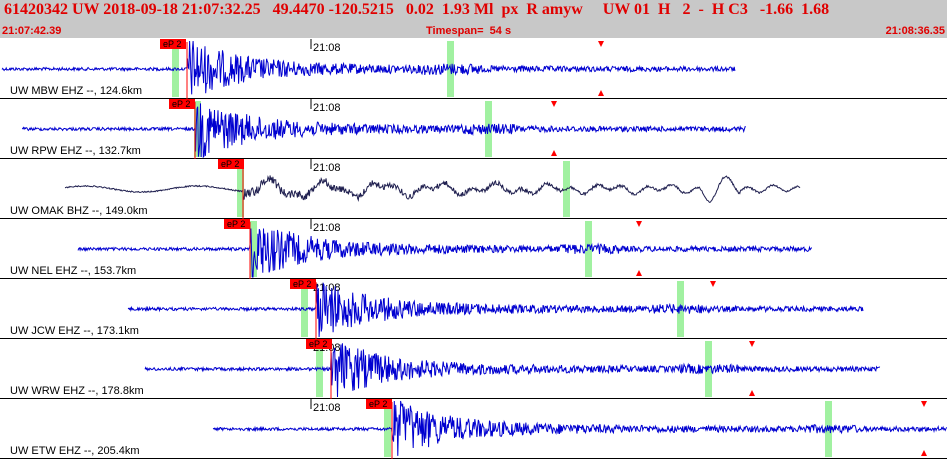  Describe the element at coordinates (74, 331) in the screenshot. I see `station-label: UW JCW EHZ --, 173.1km` at that location.